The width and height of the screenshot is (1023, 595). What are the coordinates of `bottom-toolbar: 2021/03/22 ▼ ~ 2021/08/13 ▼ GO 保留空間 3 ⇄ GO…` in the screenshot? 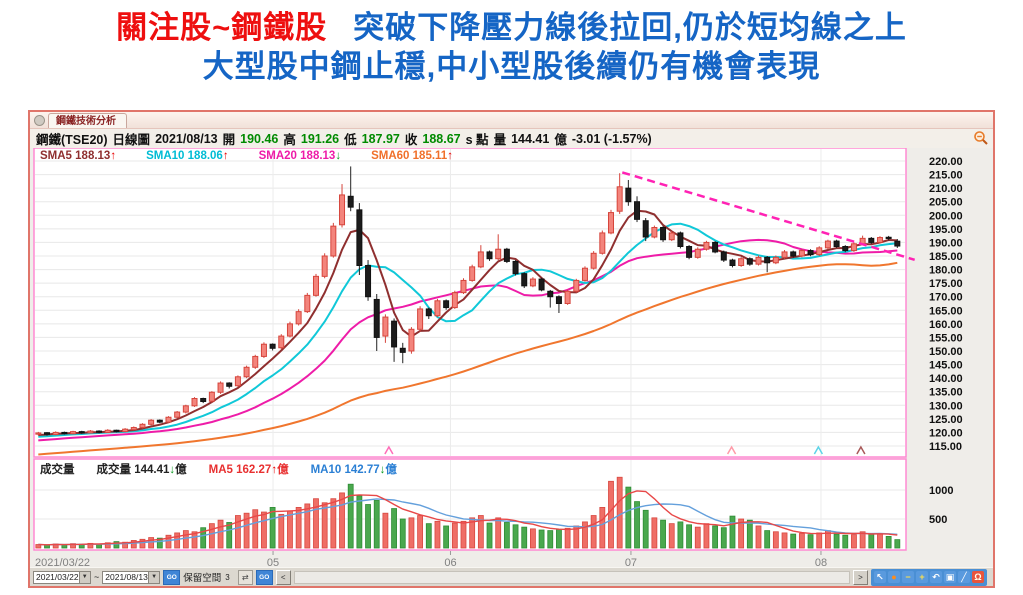 It's located at (511, 576).